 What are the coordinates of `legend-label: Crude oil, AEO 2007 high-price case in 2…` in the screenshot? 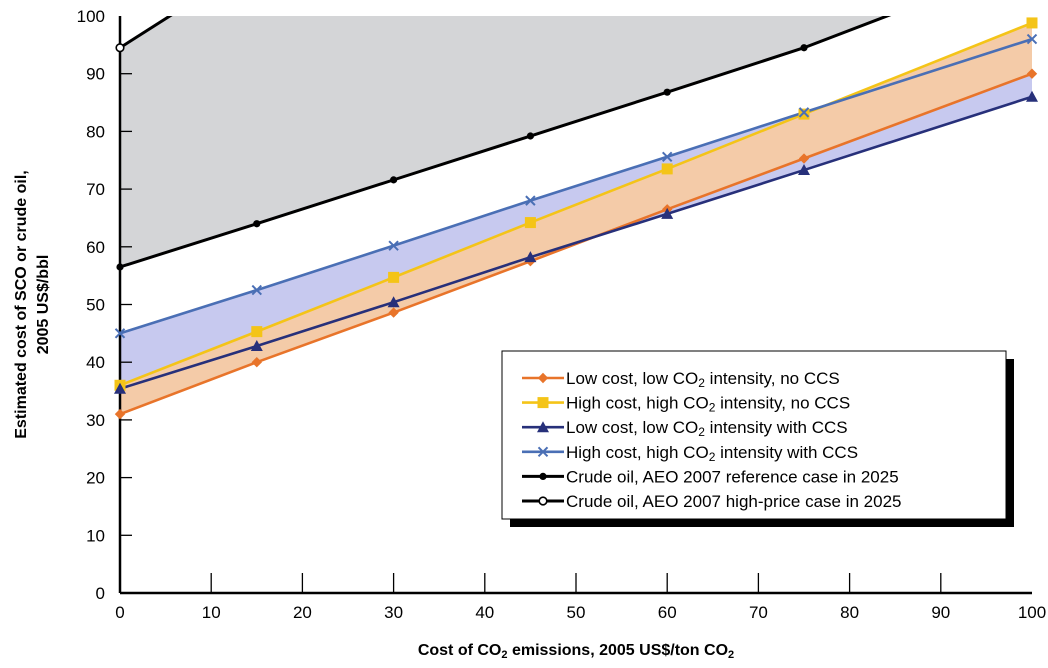 It's located at (733, 501).